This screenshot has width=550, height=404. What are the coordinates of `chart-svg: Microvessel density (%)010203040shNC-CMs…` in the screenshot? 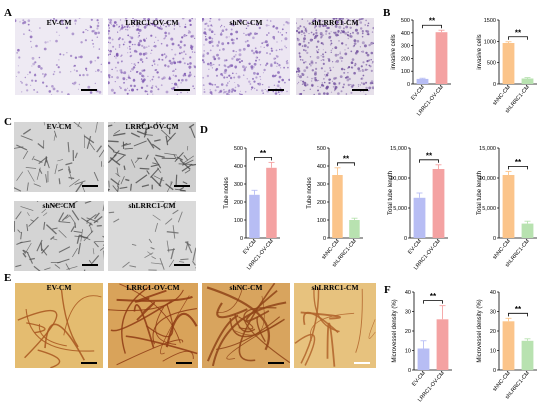 It's located at (507, 345).